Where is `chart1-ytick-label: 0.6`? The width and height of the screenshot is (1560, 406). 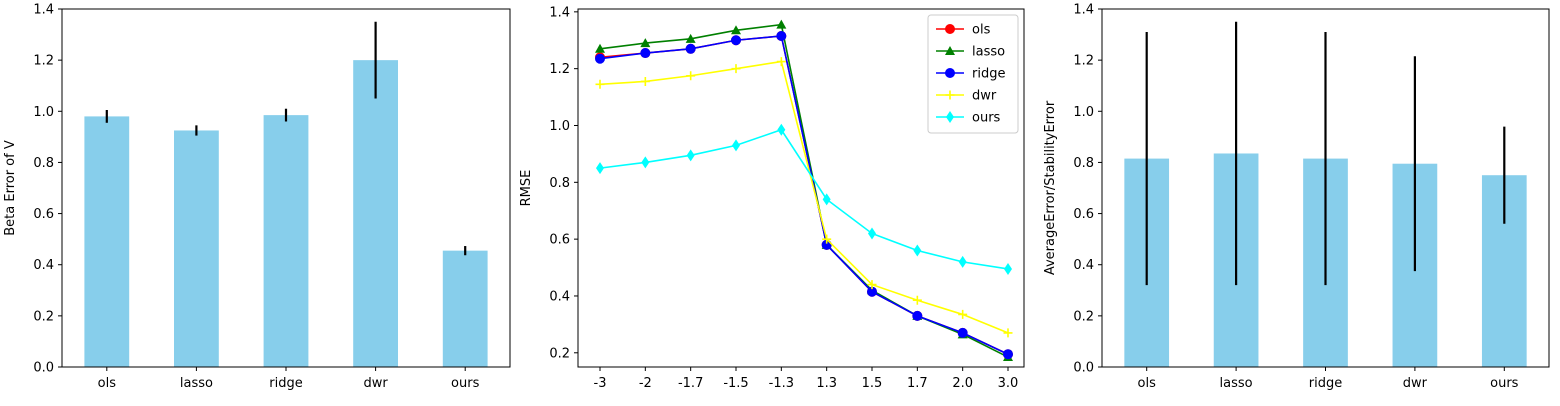 chart1-ytick-label: 0.6 is located at coordinates (43, 214).